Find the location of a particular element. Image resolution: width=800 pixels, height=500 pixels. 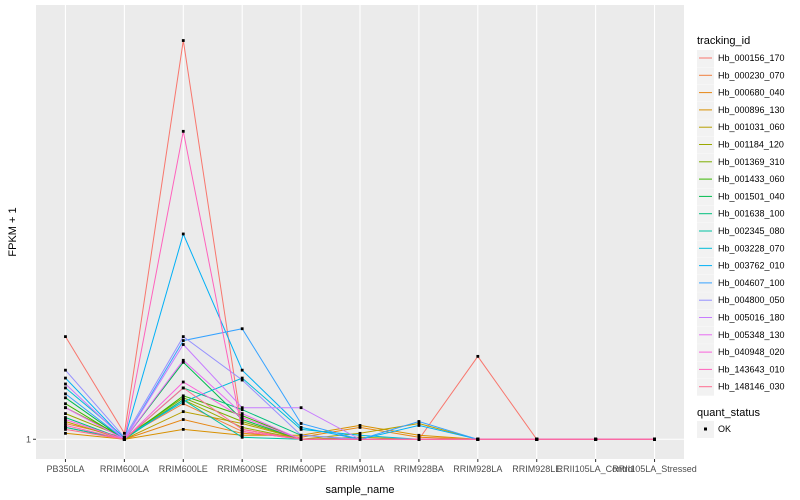

legend-label: Hb_143643_010 is located at coordinates (751, 369).